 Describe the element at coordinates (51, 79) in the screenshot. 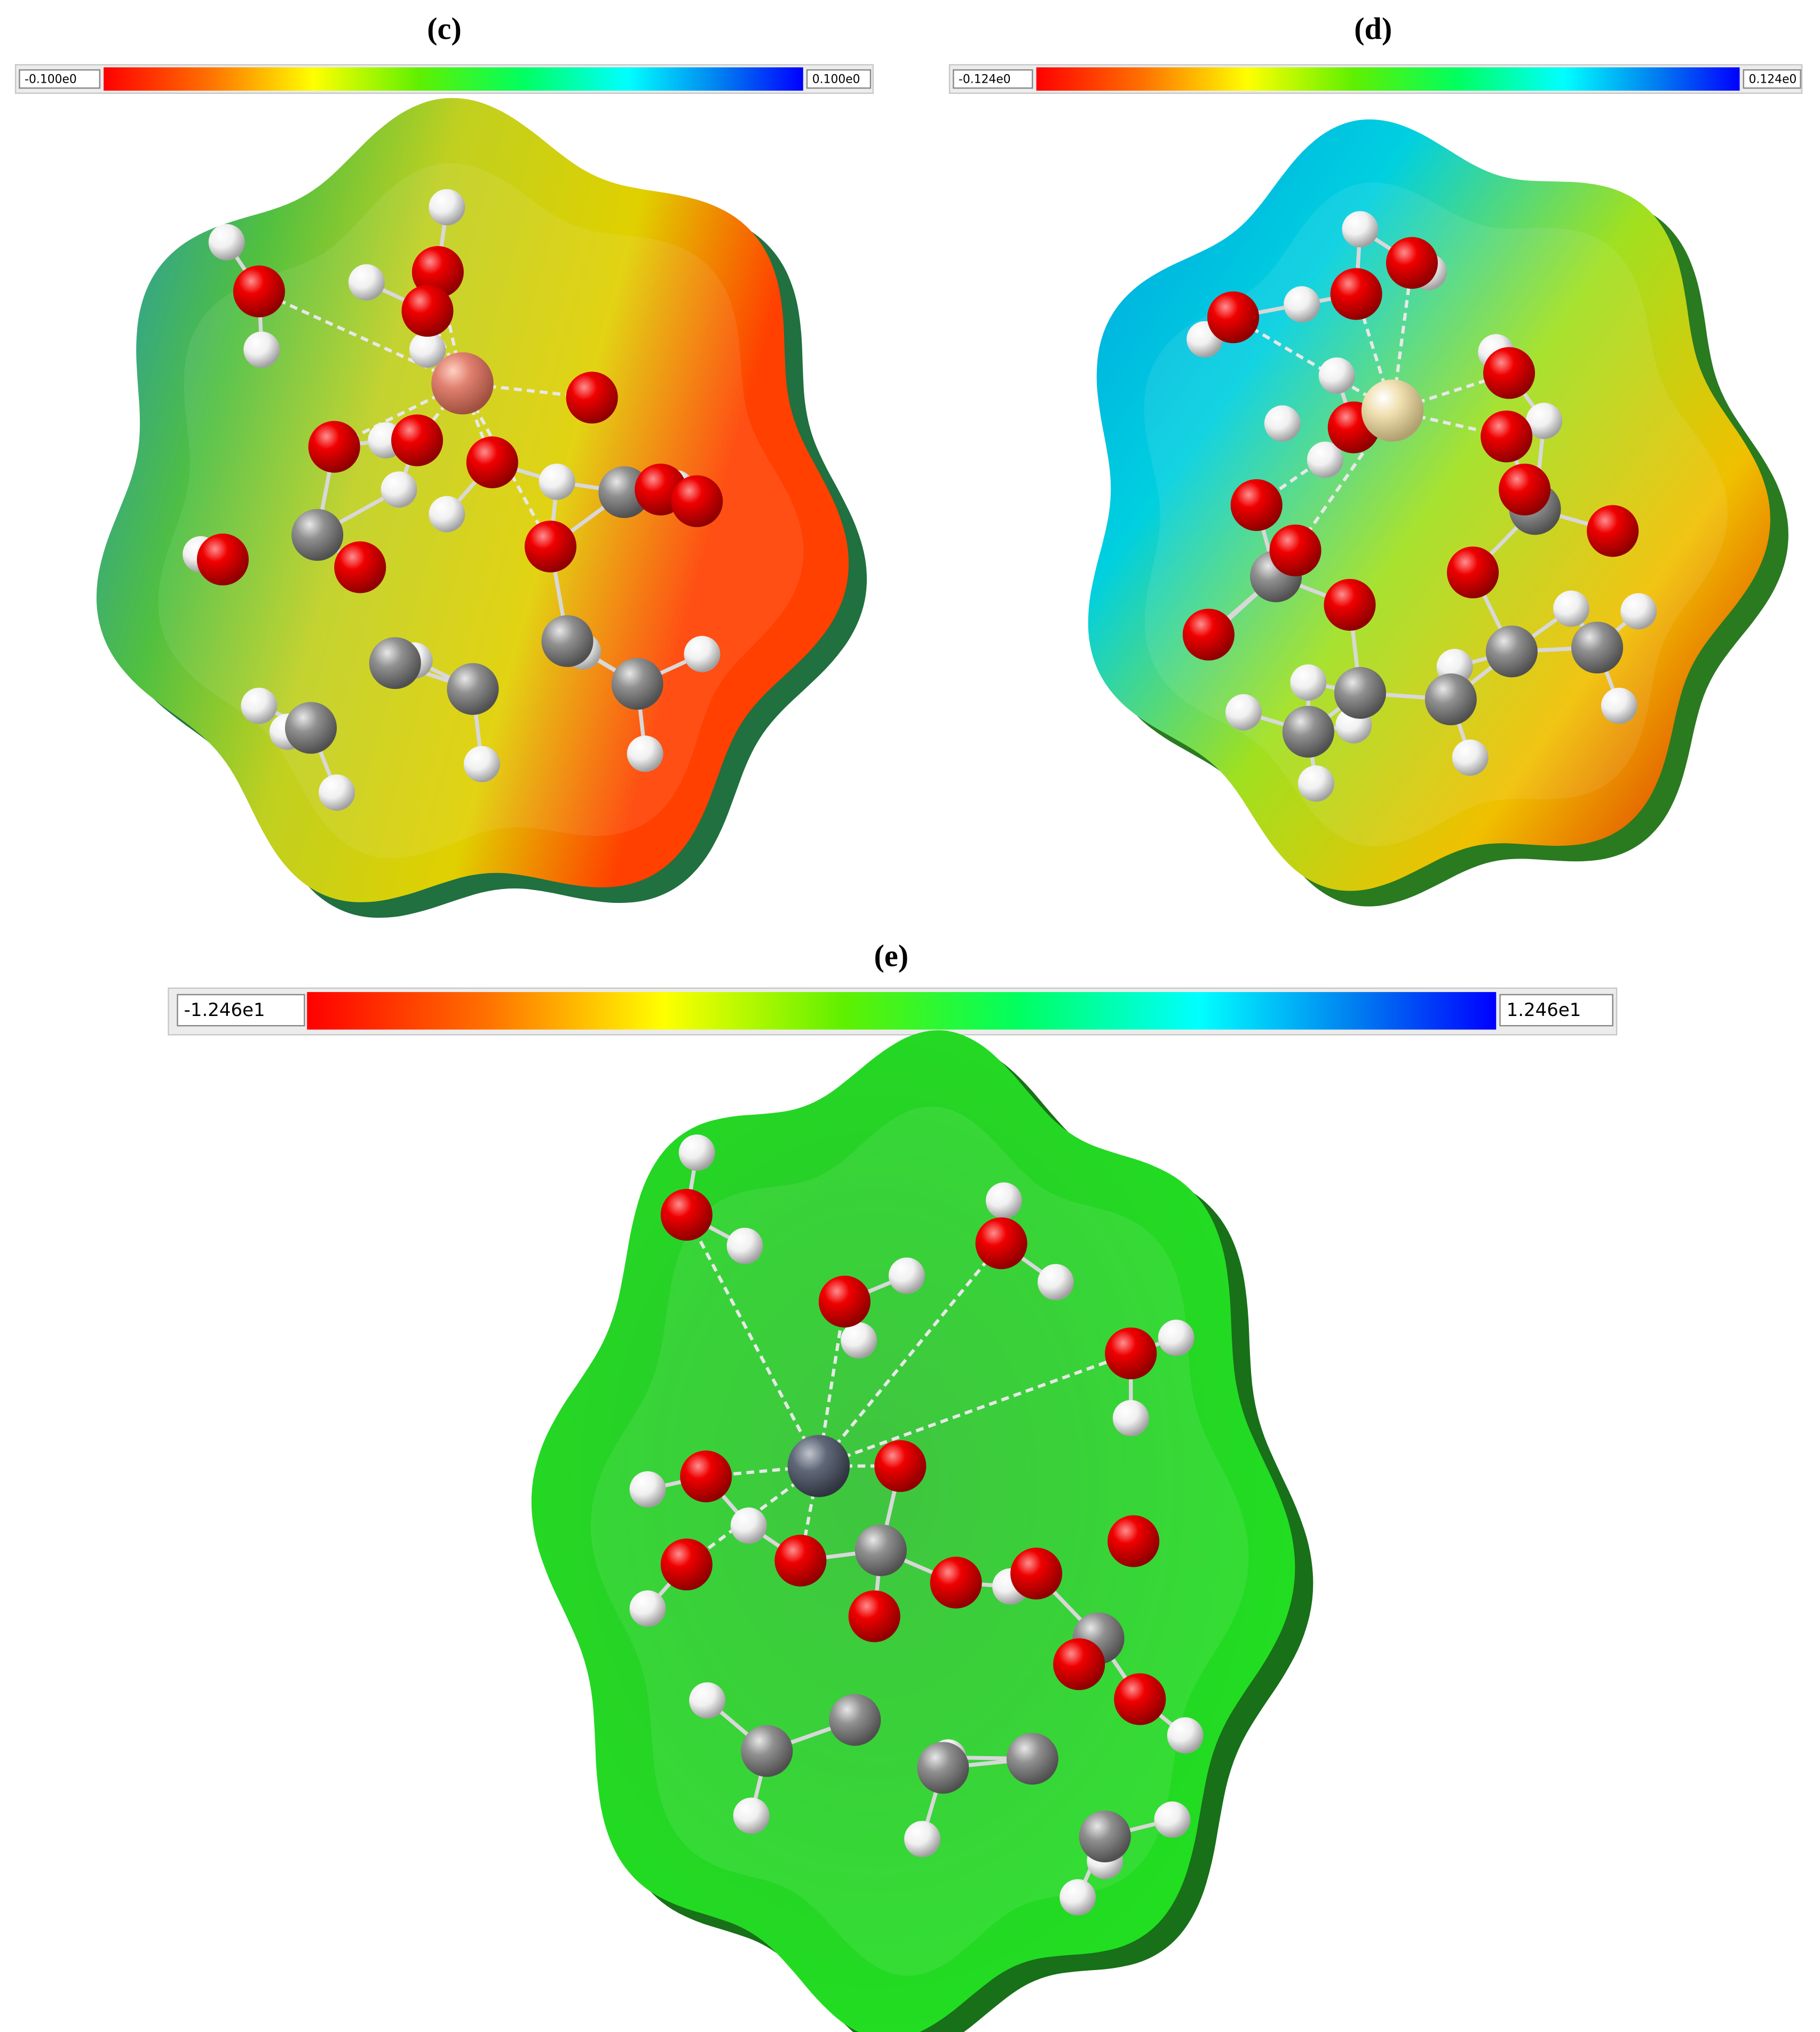

I see `scale-min: -0.100e0` at that location.